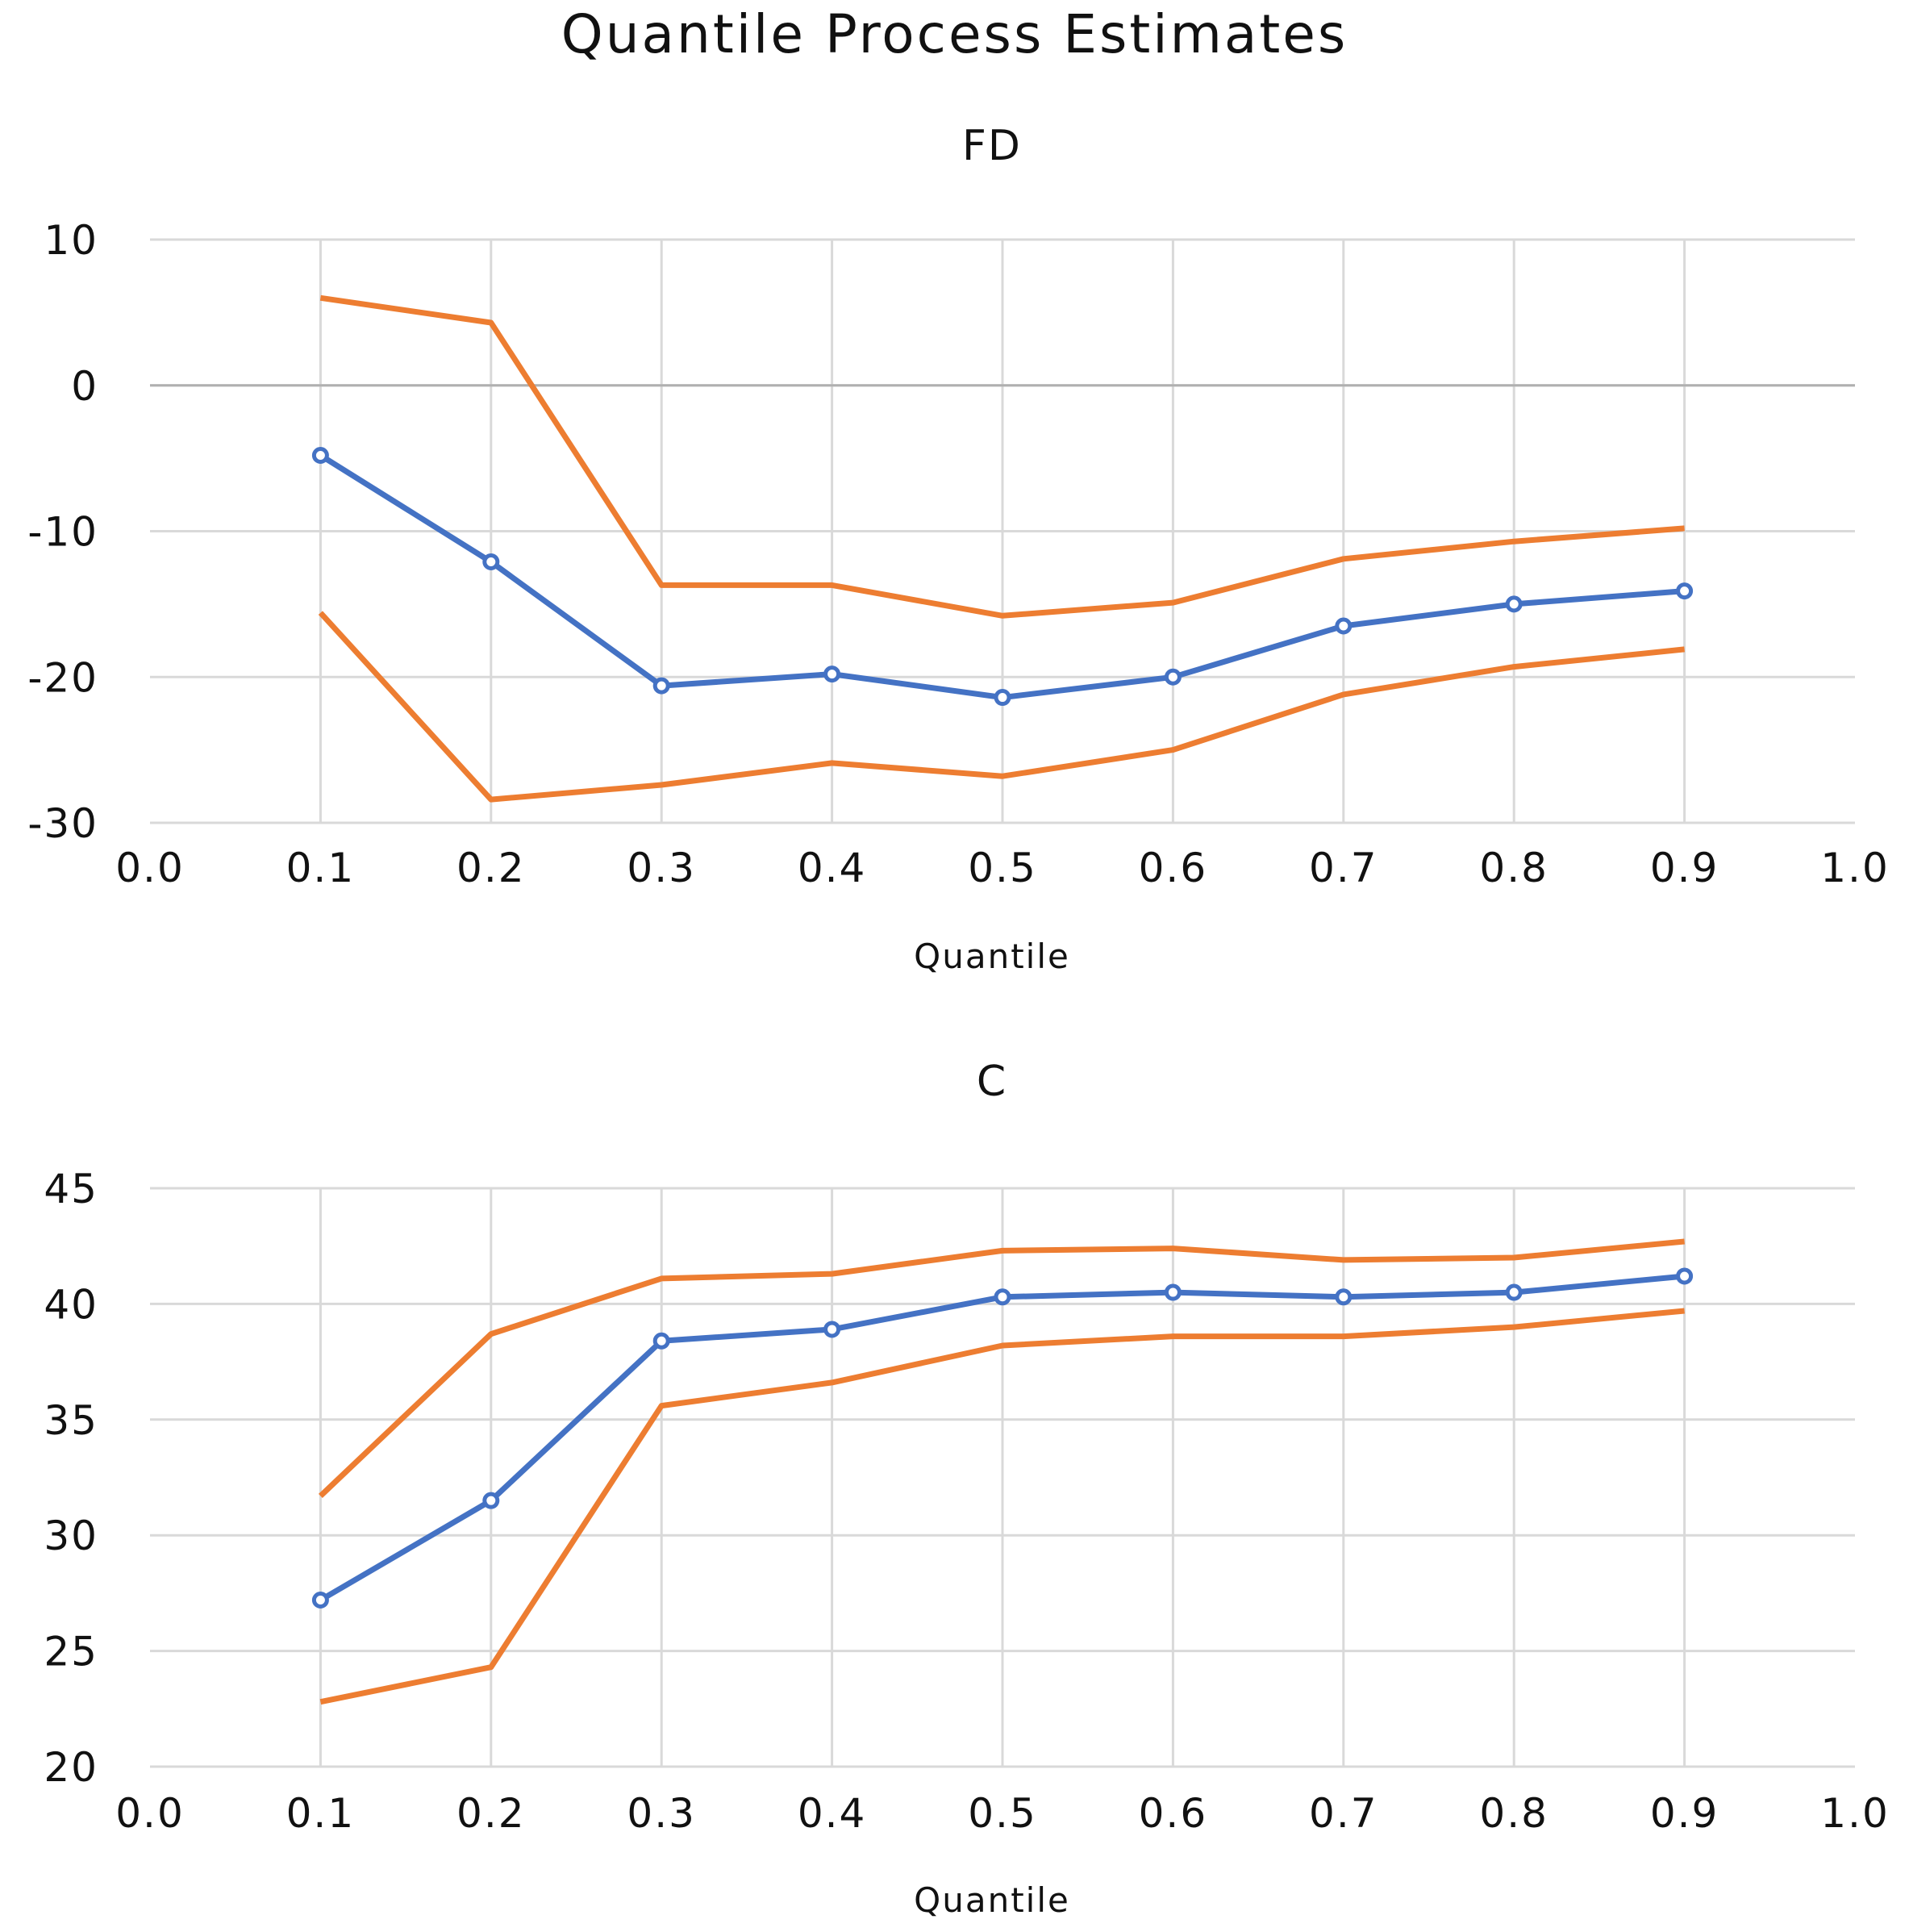 Image resolution: width=1909 pixels, height=1932 pixels. Describe the element at coordinates (71, 1189) in the screenshot. I see `y-tick-label: 45` at that location.